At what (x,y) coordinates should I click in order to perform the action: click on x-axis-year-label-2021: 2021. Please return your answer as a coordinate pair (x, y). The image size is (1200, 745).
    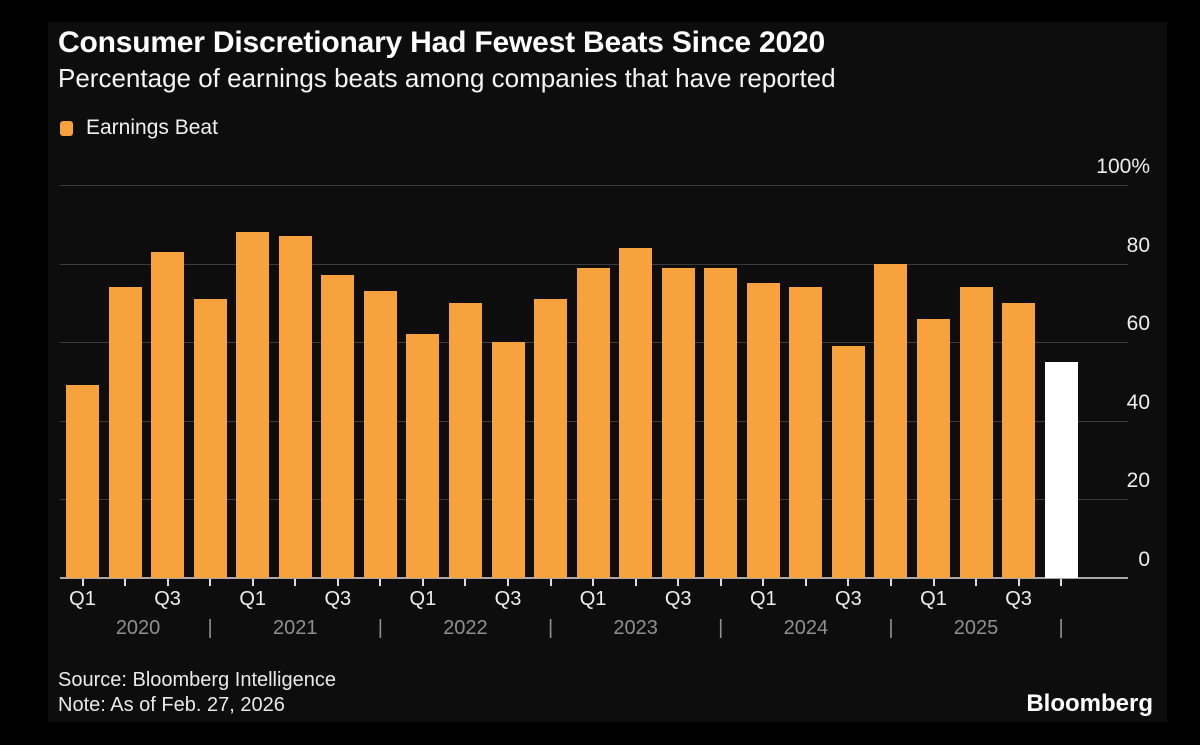
    Looking at the image, I should click on (295, 628).